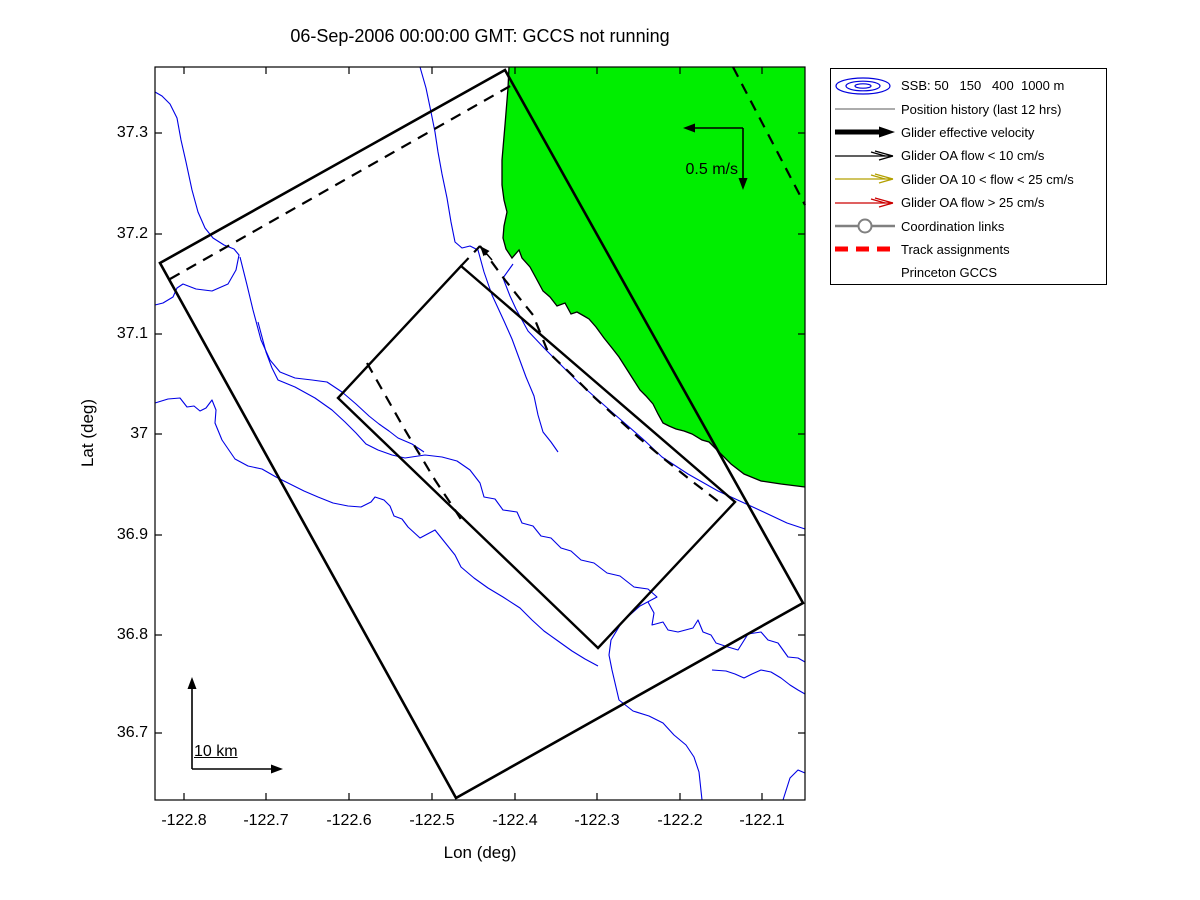 The width and height of the screenshot is (1200, 900). I want to click on coastline, so click(653, 277).